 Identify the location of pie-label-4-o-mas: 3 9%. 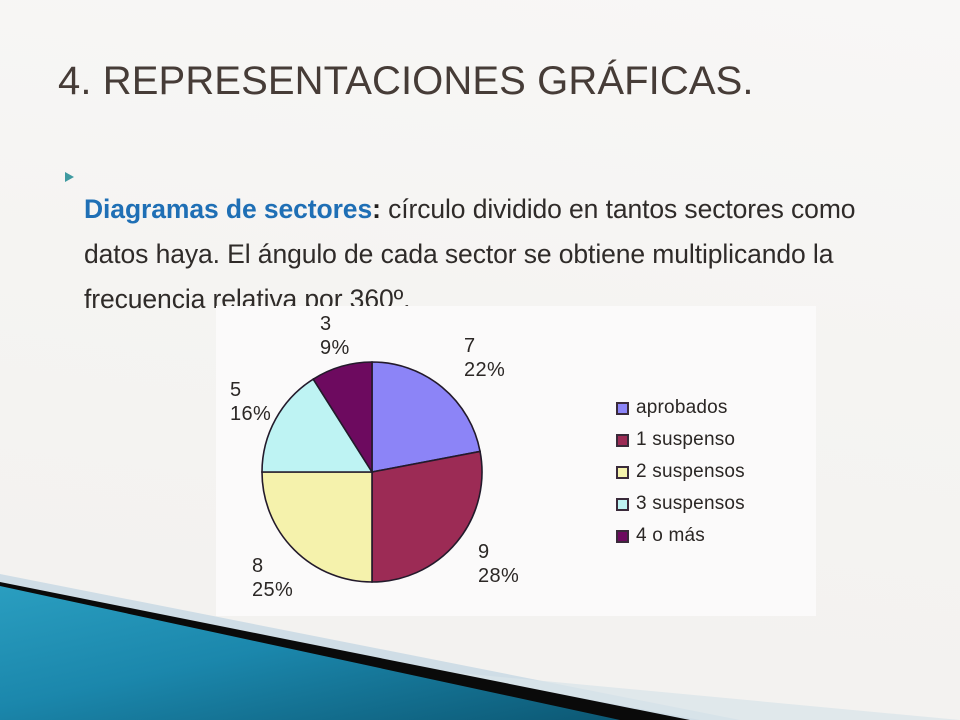
(335, 336).